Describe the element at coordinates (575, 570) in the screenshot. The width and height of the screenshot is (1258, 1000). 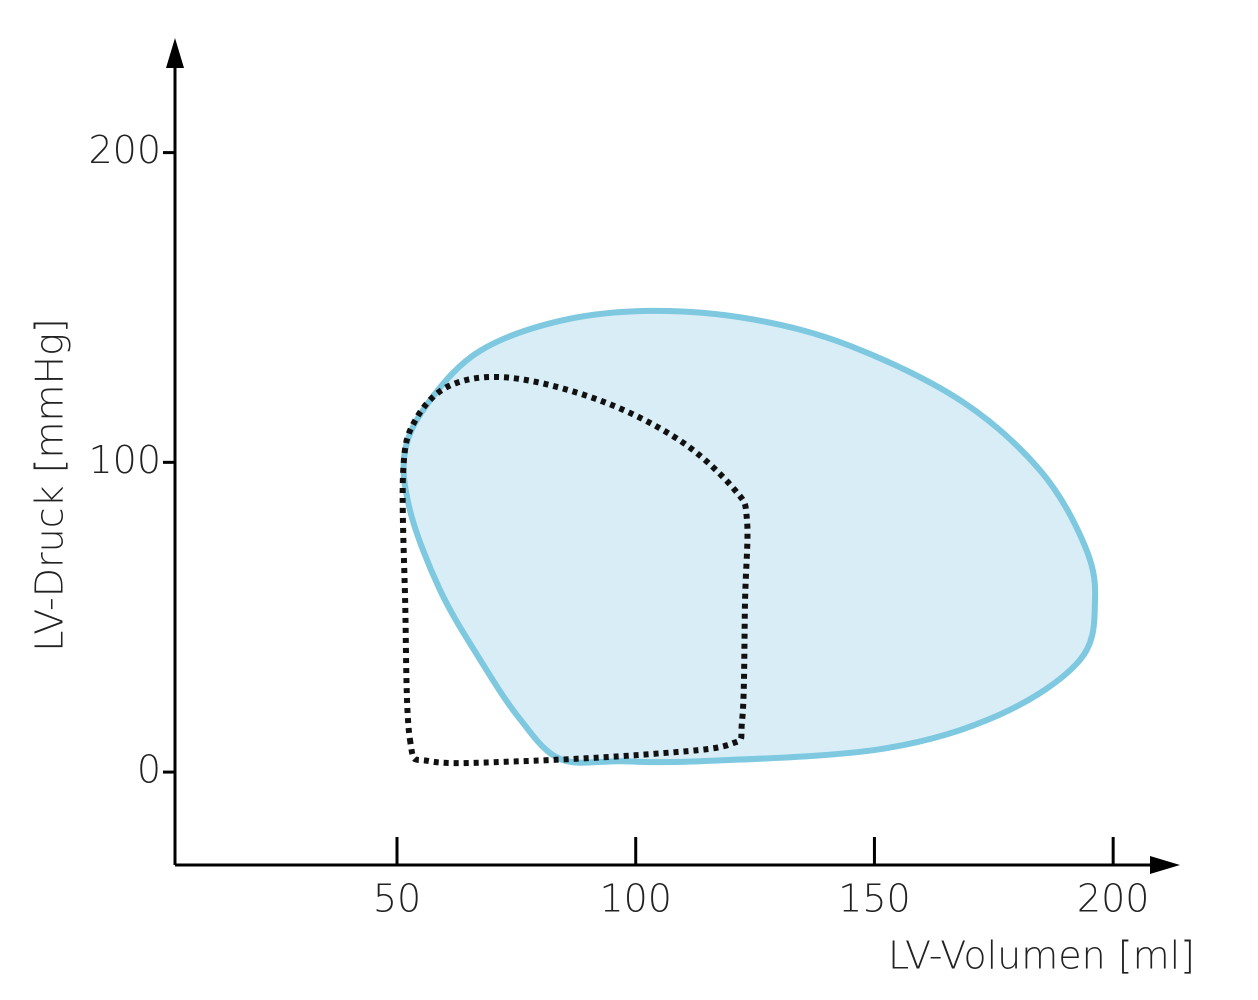
I see `dotted-loop` at that location.